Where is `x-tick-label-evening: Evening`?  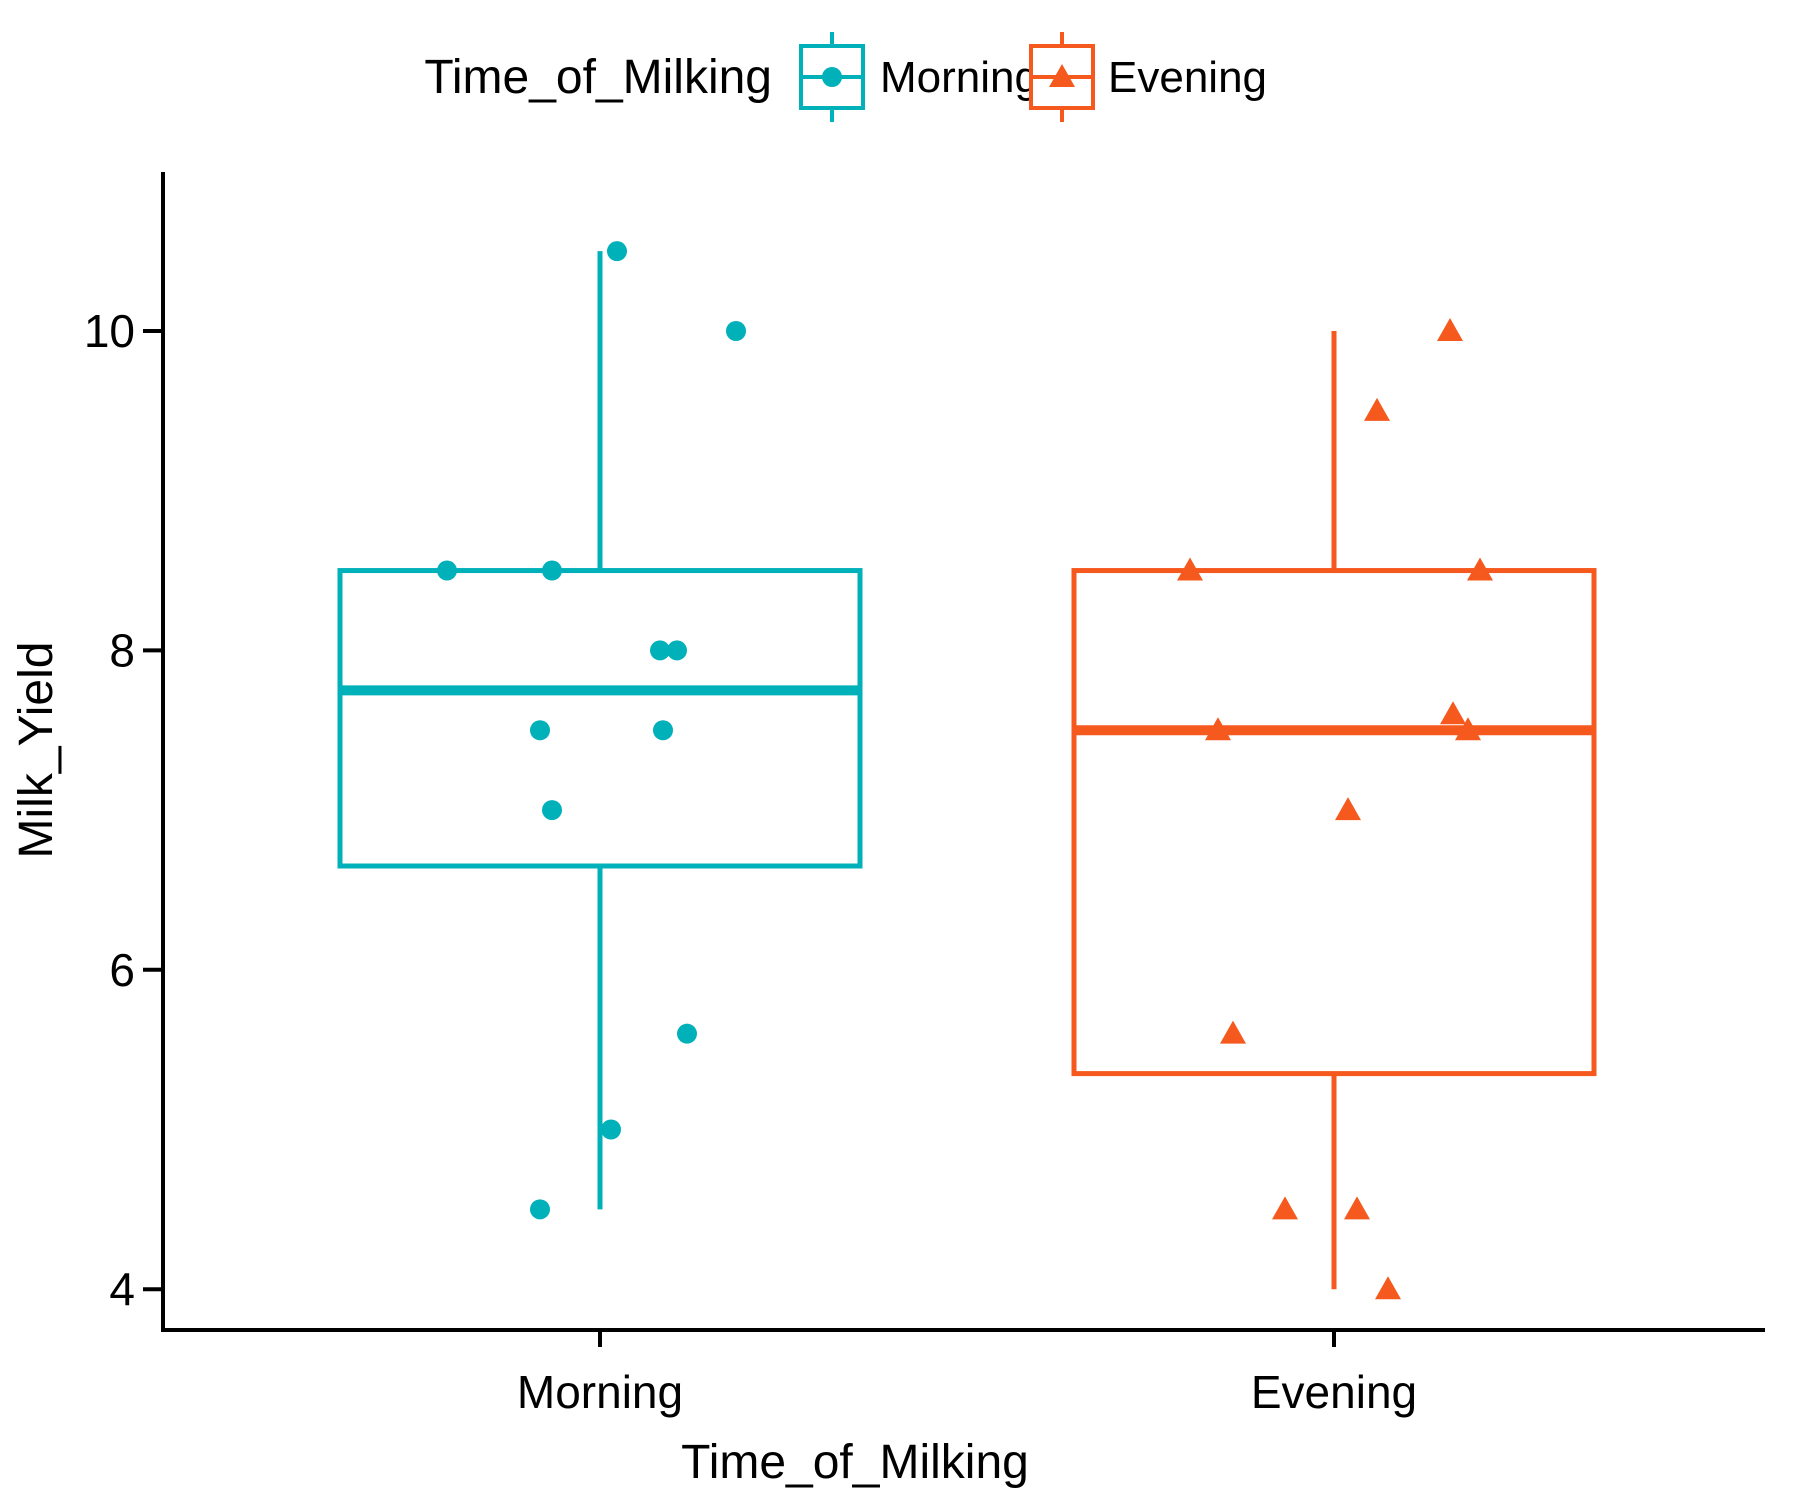
x-tick-label-evening: Evening is located at coordinates (1334, 1392).